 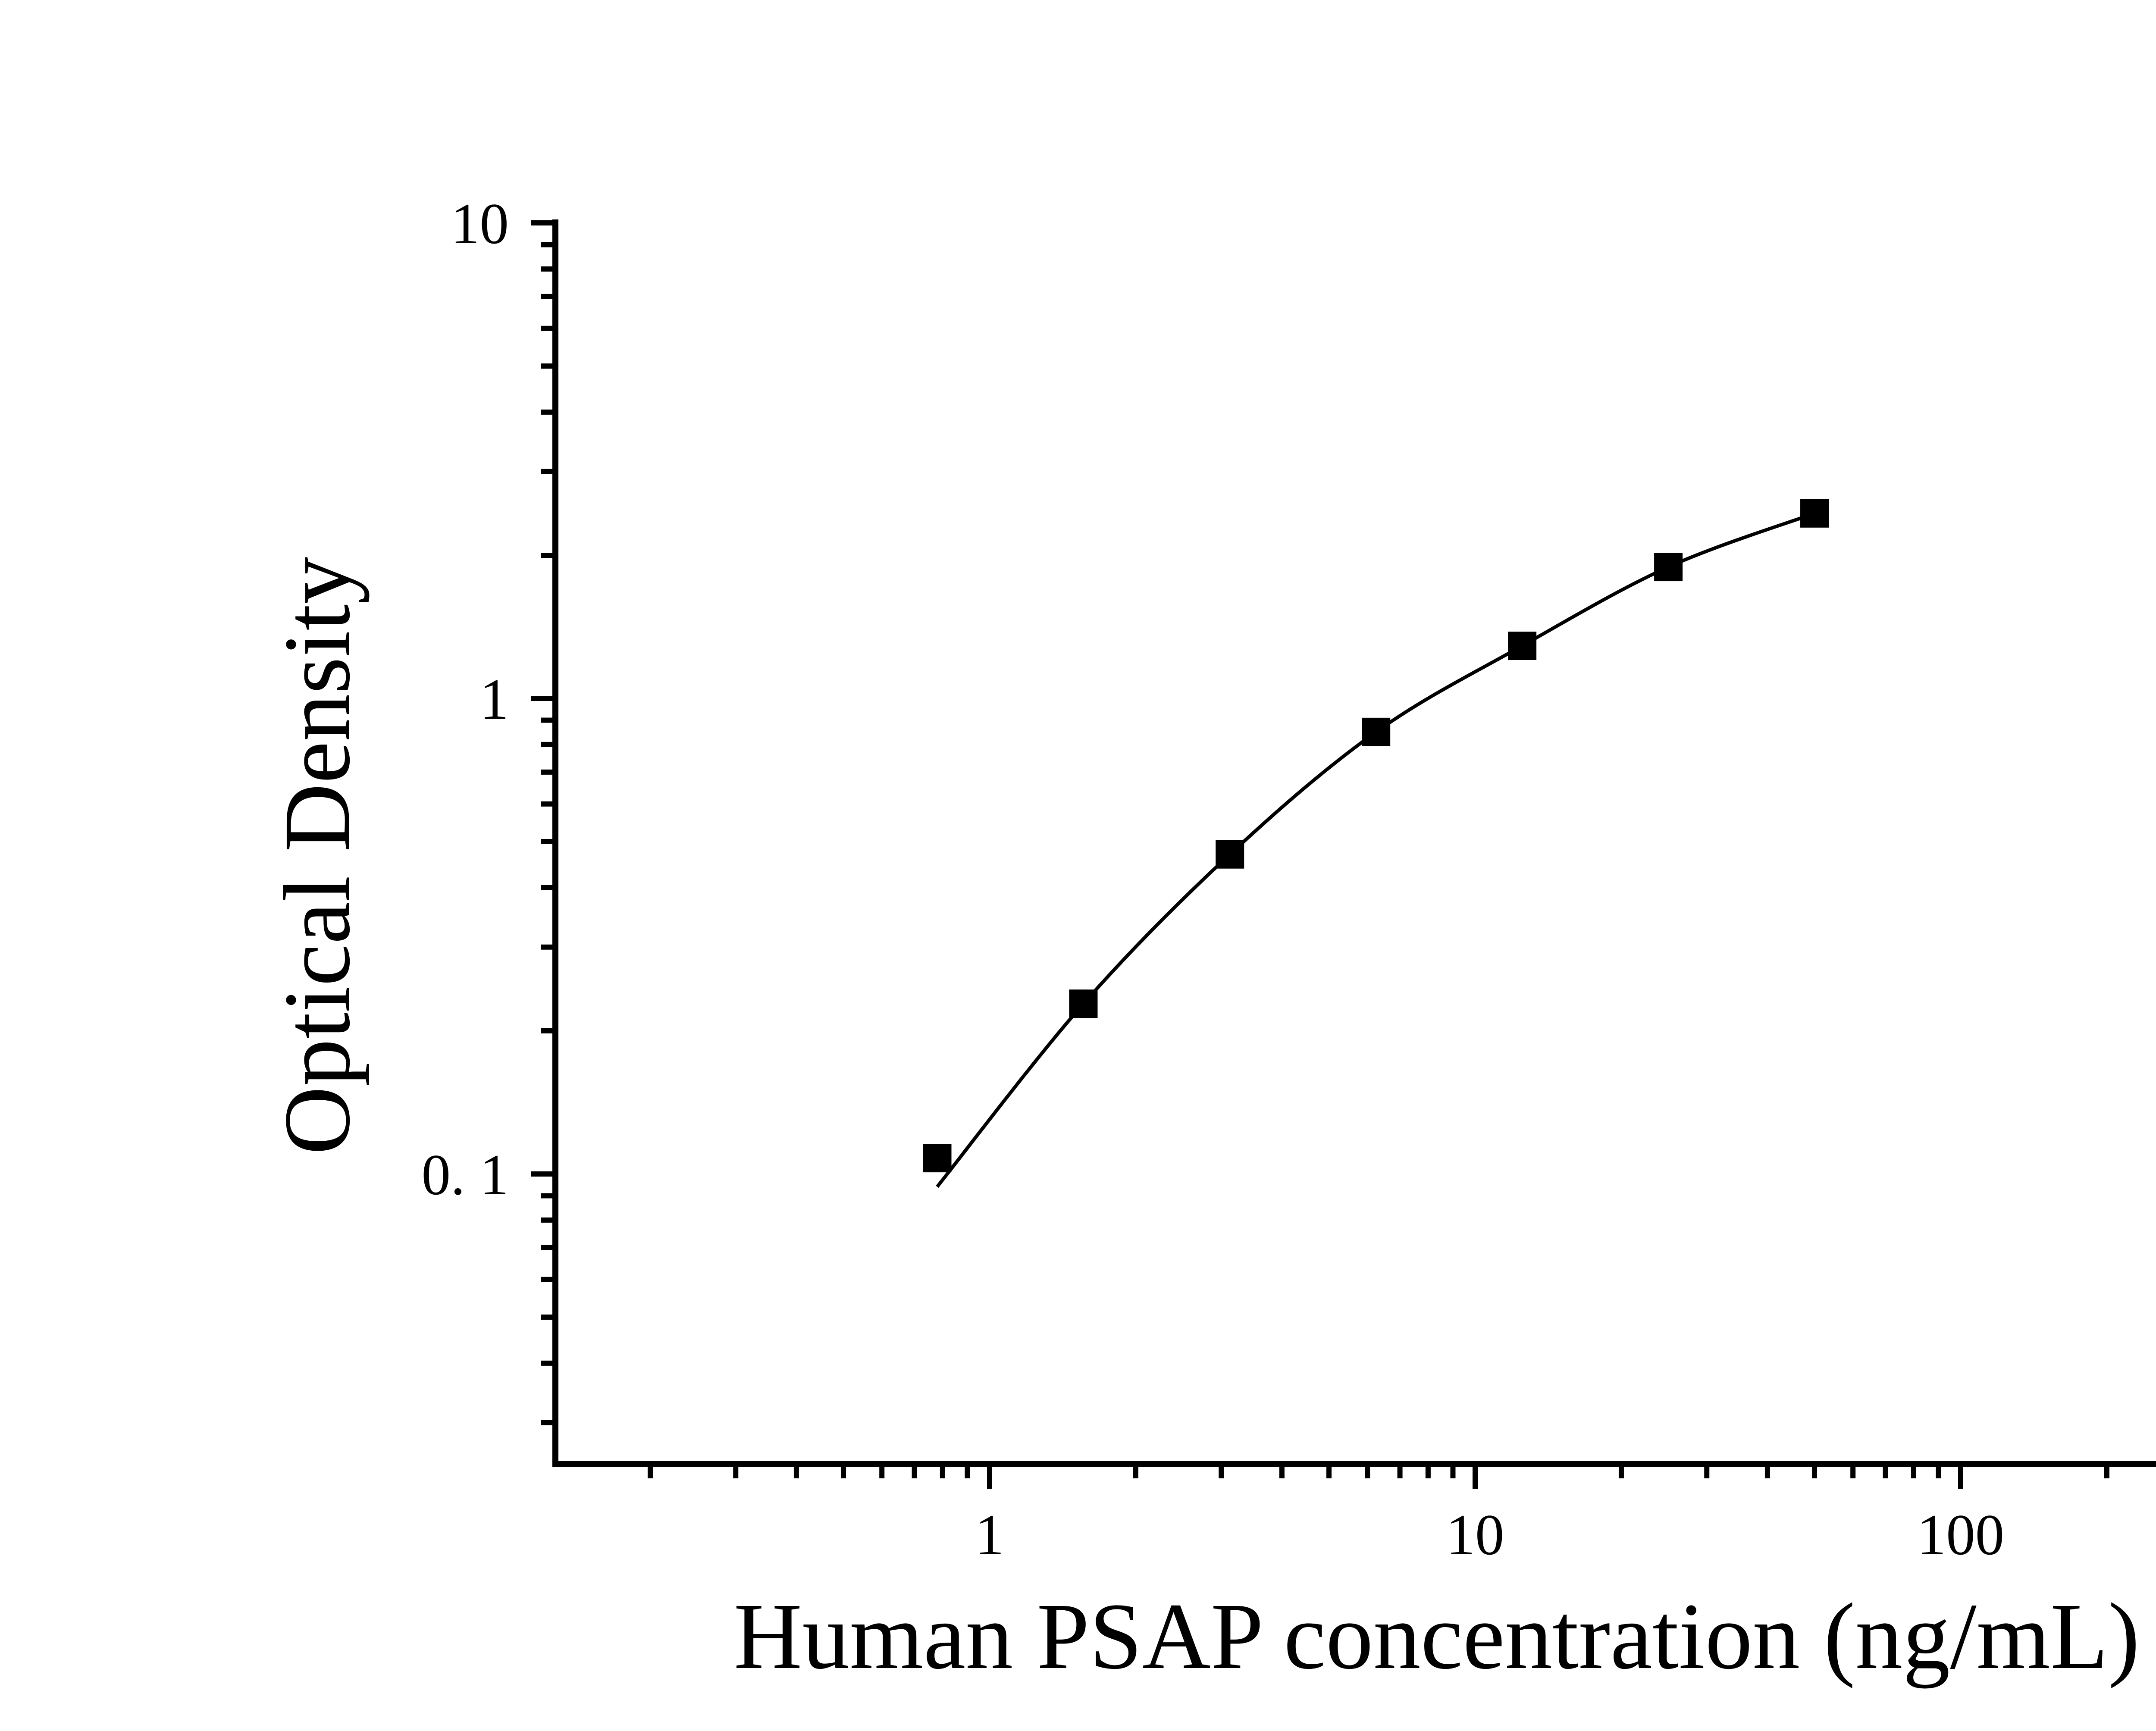 I want to click on y-tick-label: 10, so click(x=480, y=224).